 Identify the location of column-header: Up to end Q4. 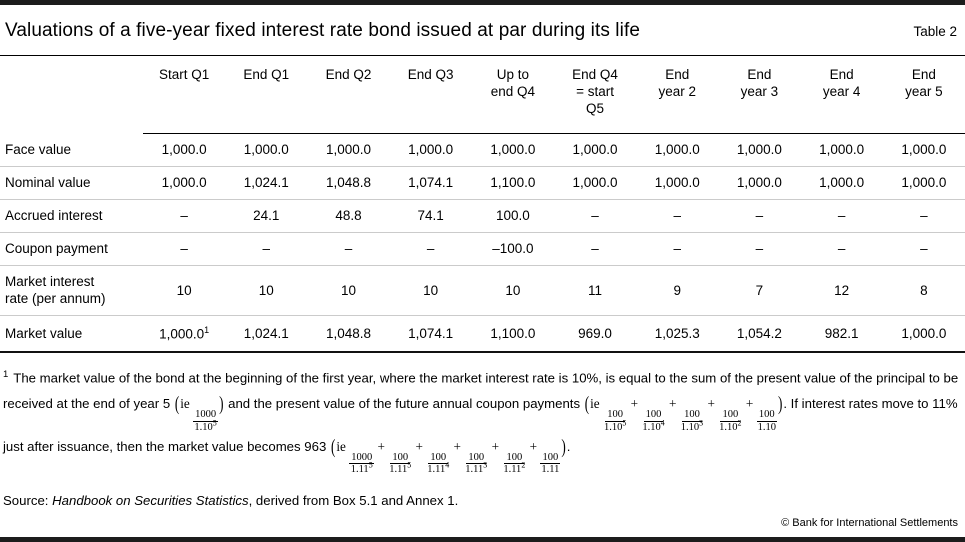
(512, 95).